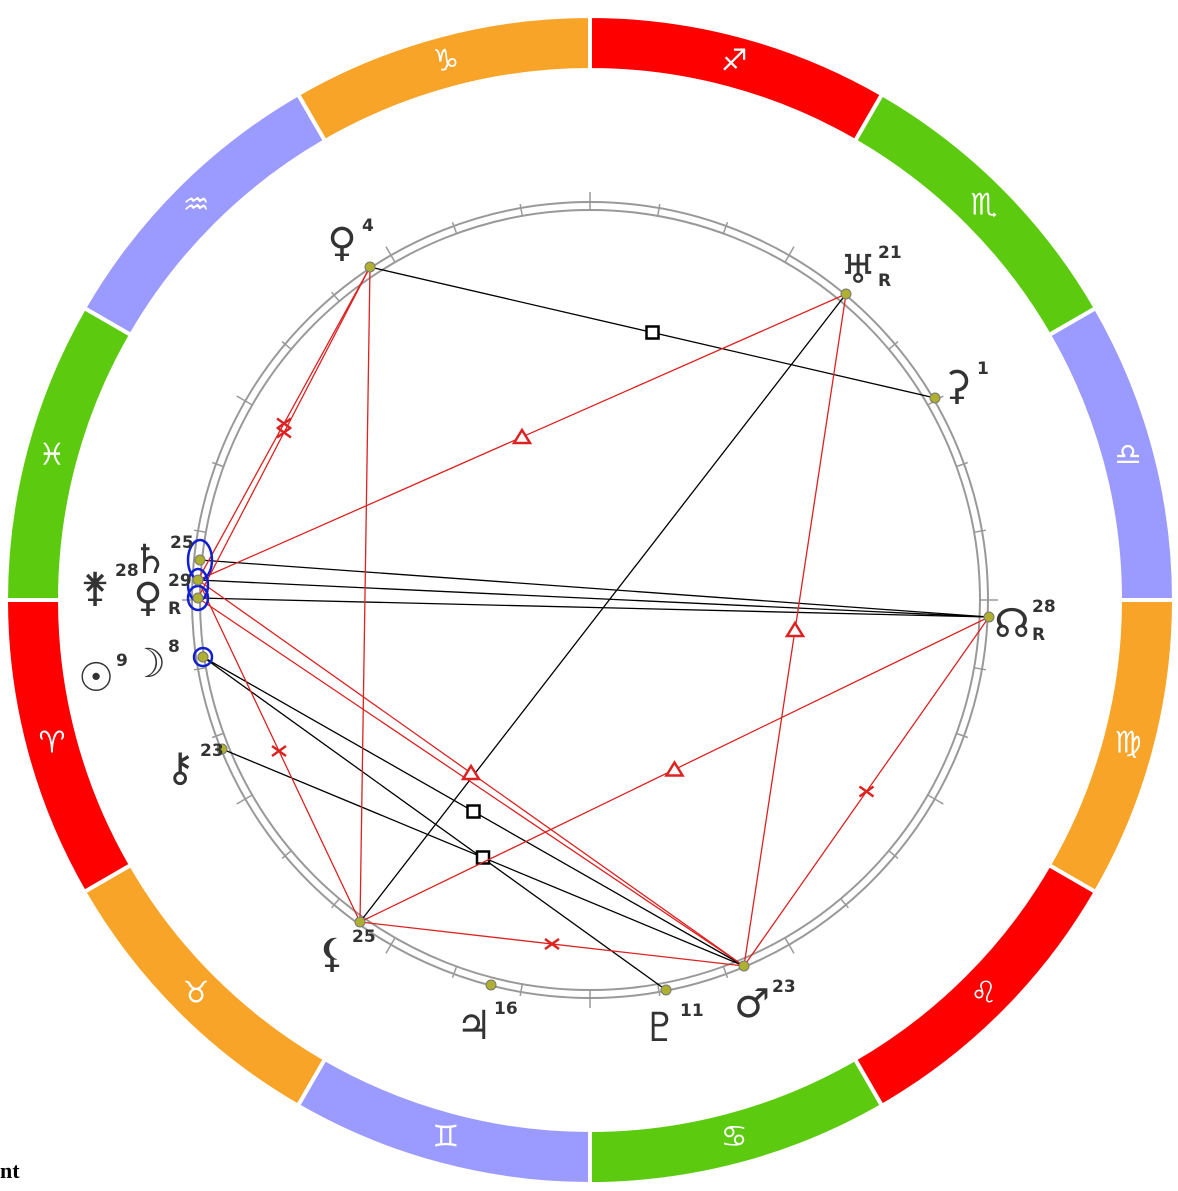  I want to click on planet-degree: 1, so click(983, 369).